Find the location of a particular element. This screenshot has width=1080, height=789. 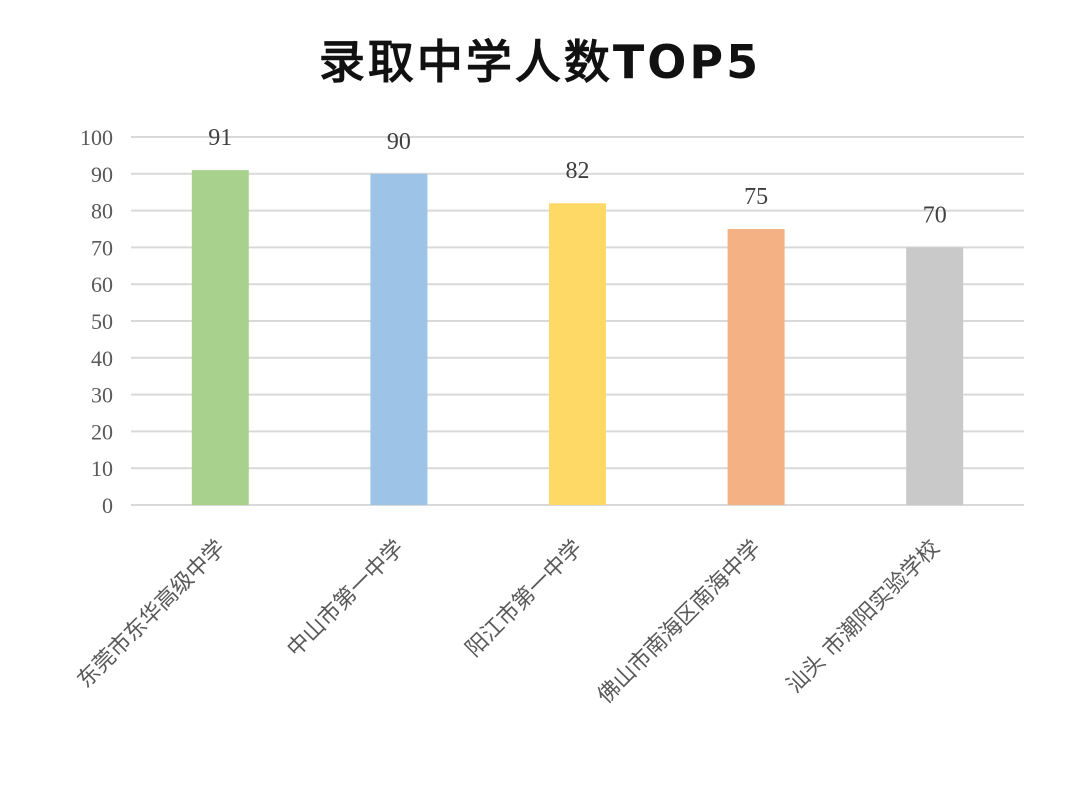

y-tick-label: 40 is located at coordinates (102, 358).